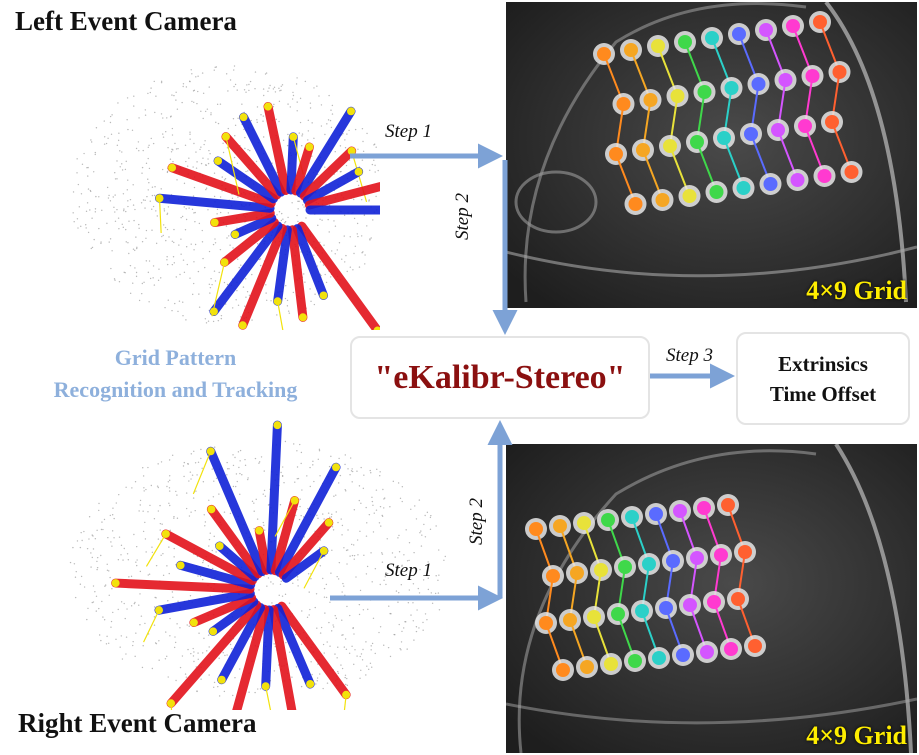 Image resolution: width=919 pixels, height=755 pixels. Describe the element at coordinates (728, 113) in the screenshot. I see `top-grid-dots` at that location.